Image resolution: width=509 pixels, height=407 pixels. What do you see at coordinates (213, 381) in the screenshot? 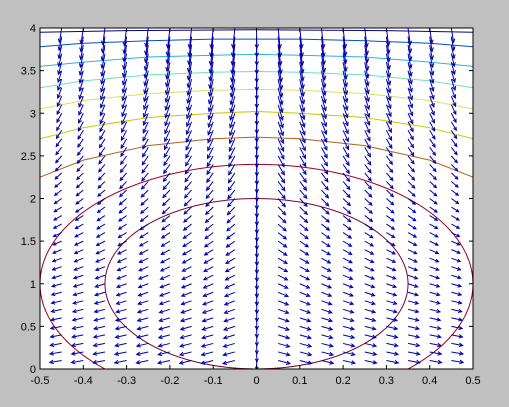
I see `x-tick-label: -0.1` at bounding box center [213, 381].